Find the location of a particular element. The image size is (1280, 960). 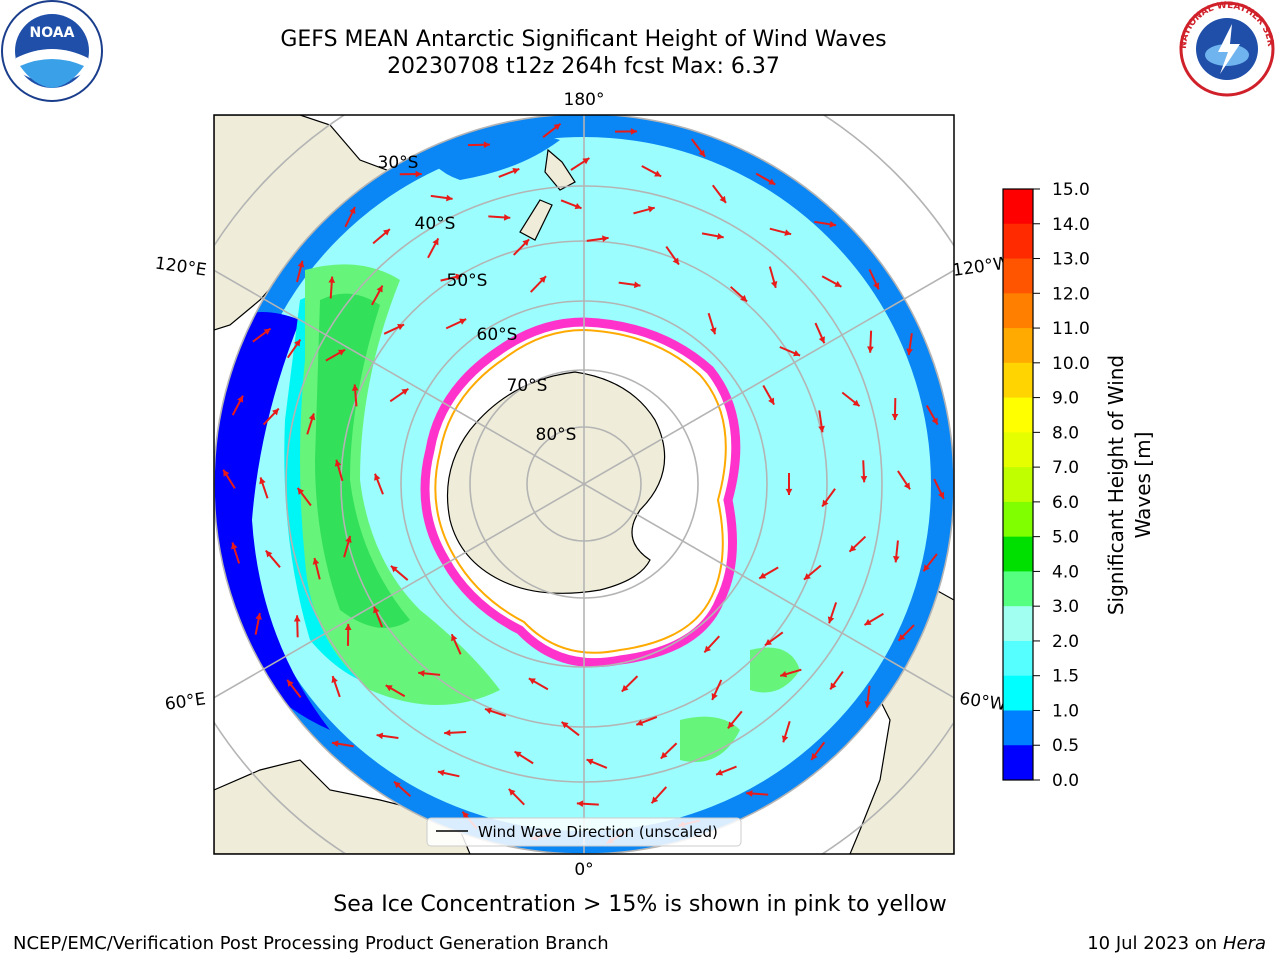

colorbar-tick-label: 15.0 is located at coordinates (1071, 190).